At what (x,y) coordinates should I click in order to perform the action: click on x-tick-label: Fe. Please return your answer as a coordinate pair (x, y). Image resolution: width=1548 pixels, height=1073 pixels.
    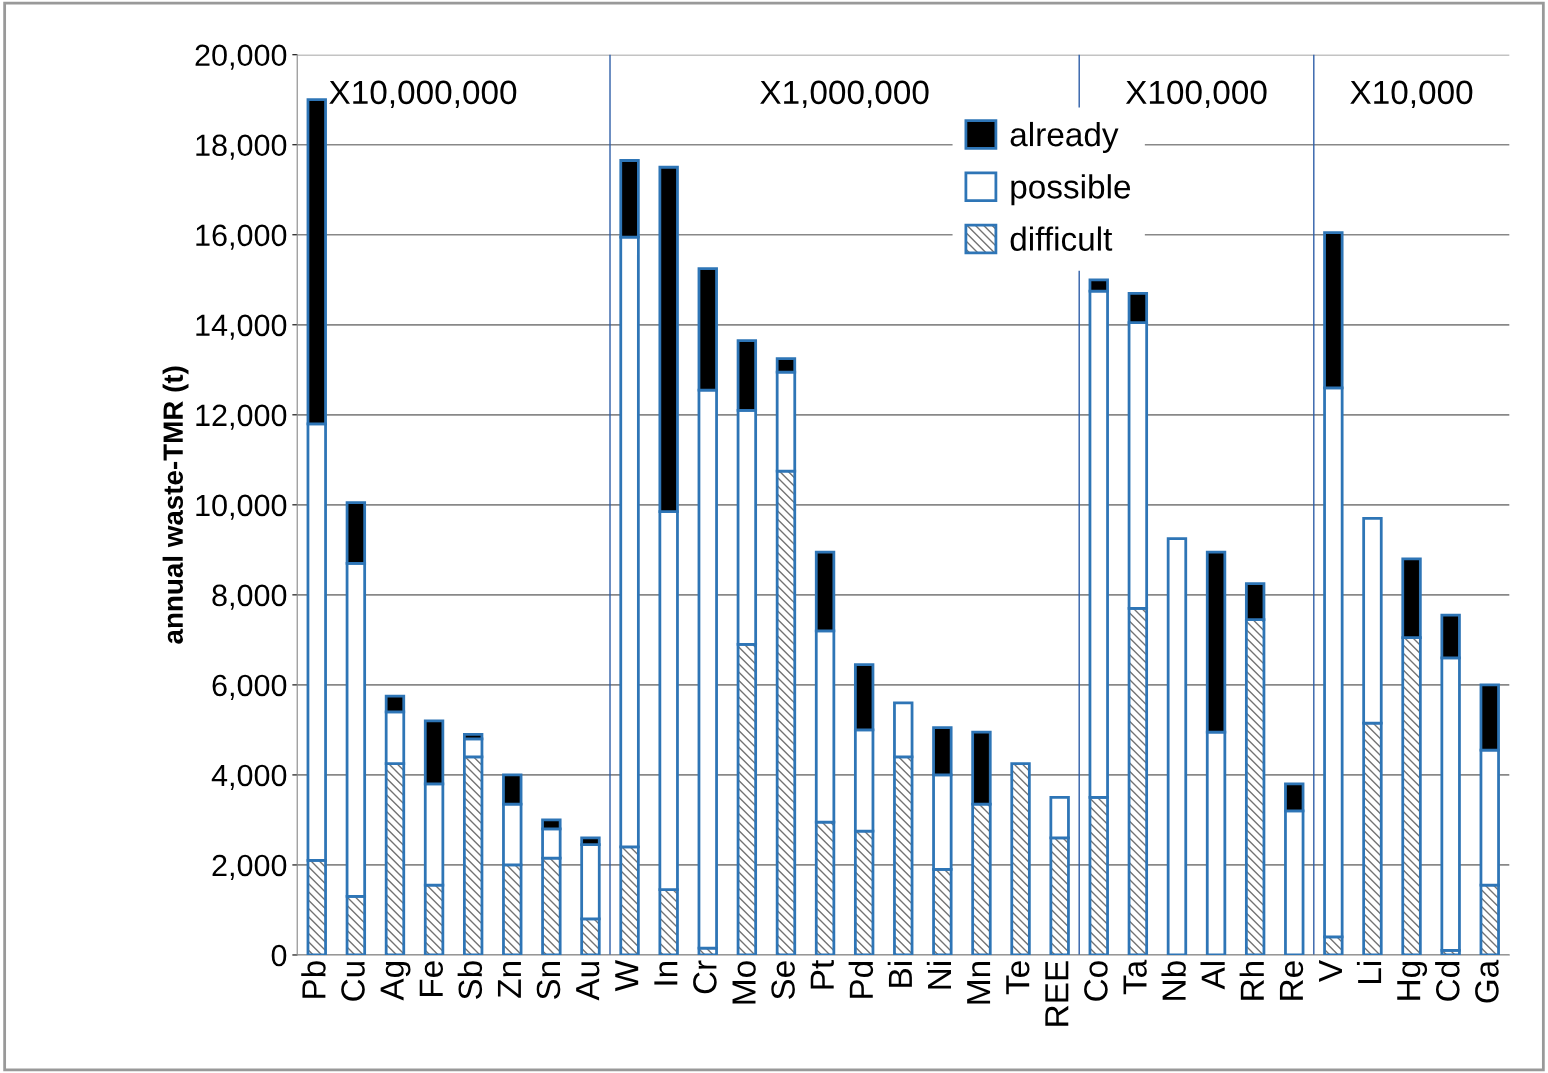
    Looking at the image, I should click on (431, 978).